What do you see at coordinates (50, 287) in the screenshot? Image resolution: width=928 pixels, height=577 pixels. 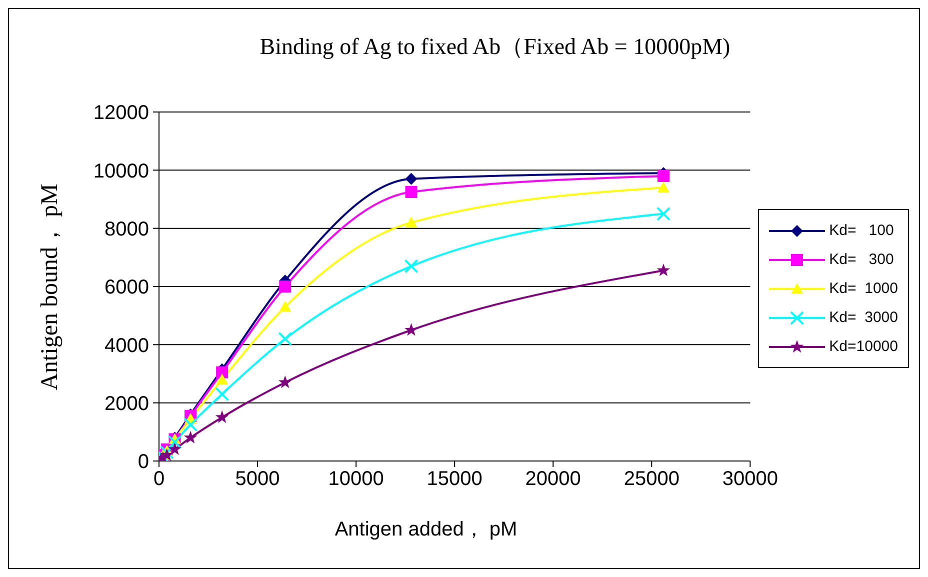 I see `y-axis-title: Antigen bound， pM` at bounding box center [50, 287].